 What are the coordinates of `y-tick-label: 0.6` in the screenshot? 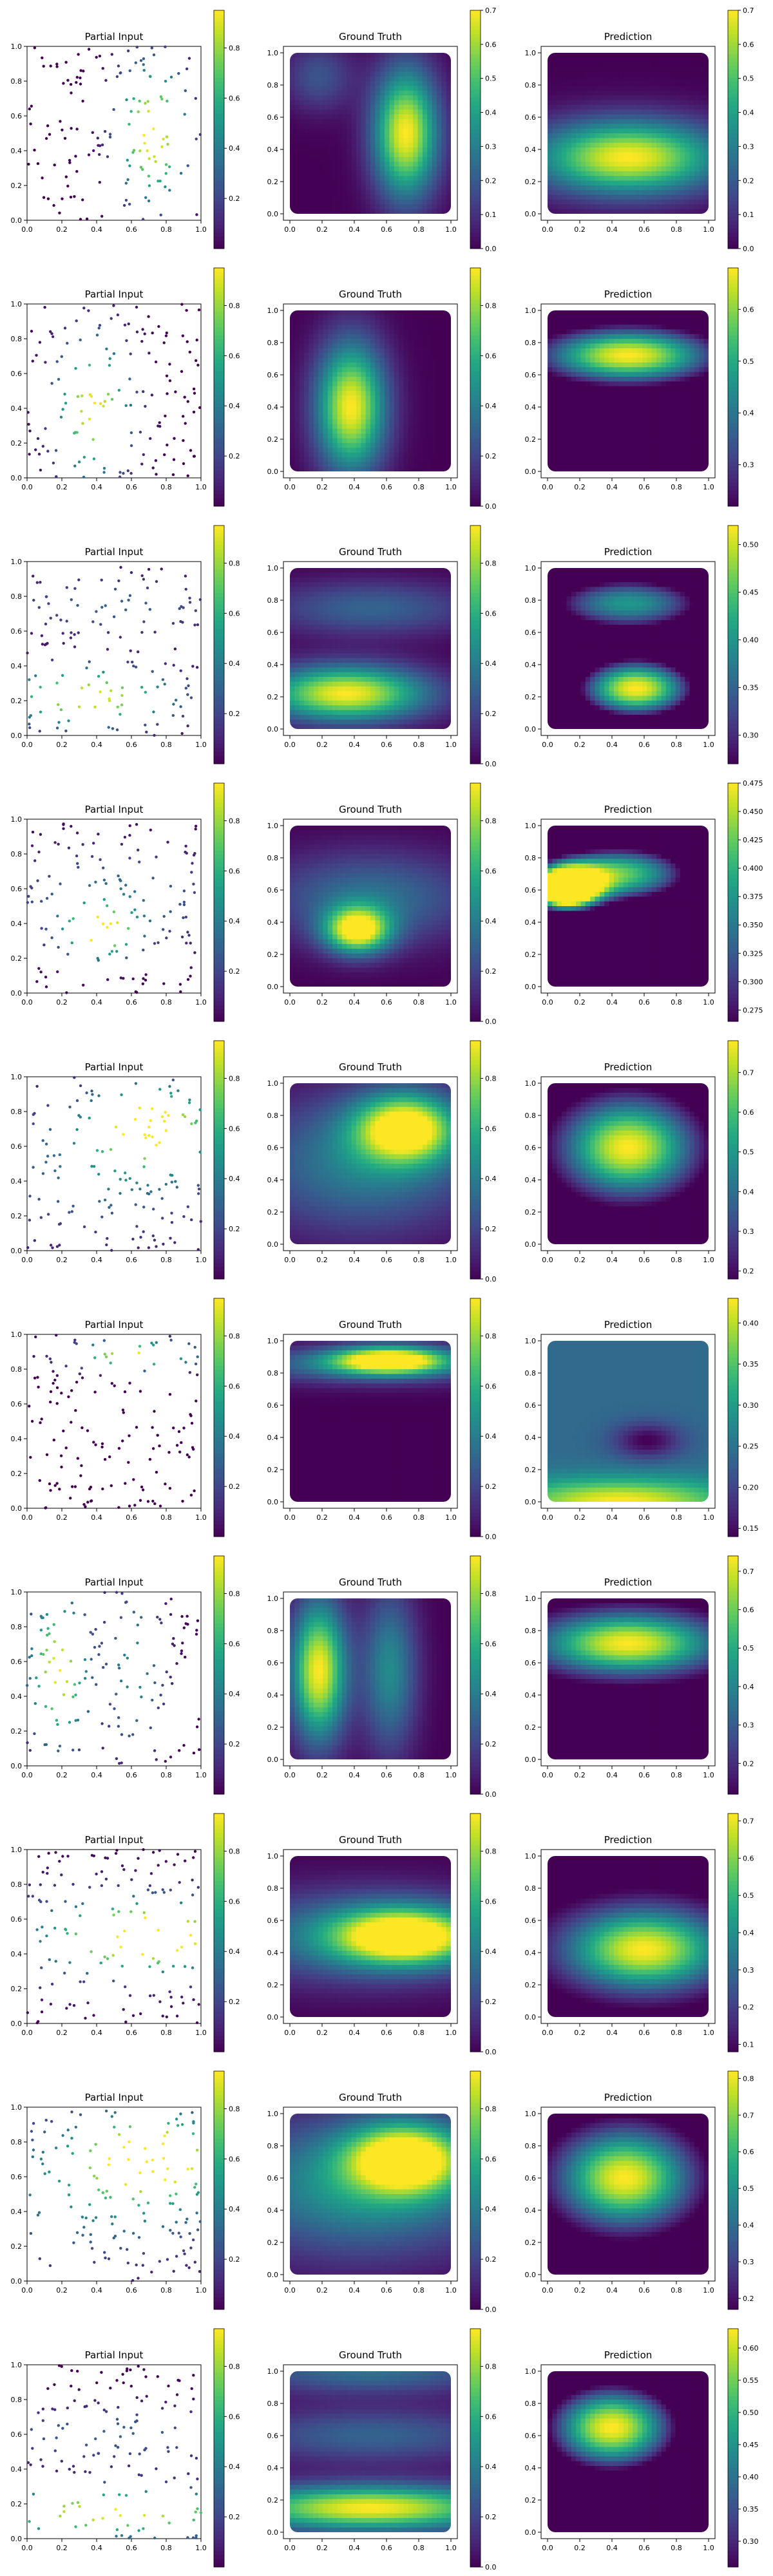 It's located at (273, 375).